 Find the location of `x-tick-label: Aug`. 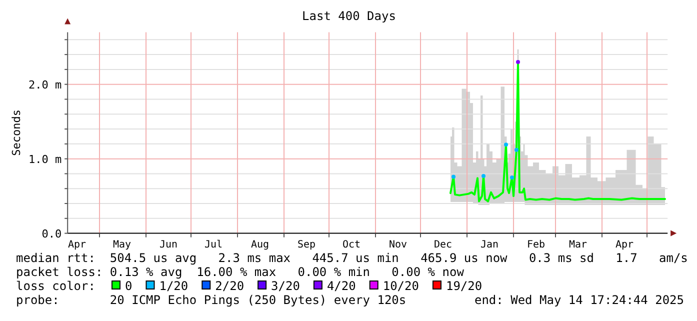

x-tick-label: Aug is located at coordinates (260, 244).